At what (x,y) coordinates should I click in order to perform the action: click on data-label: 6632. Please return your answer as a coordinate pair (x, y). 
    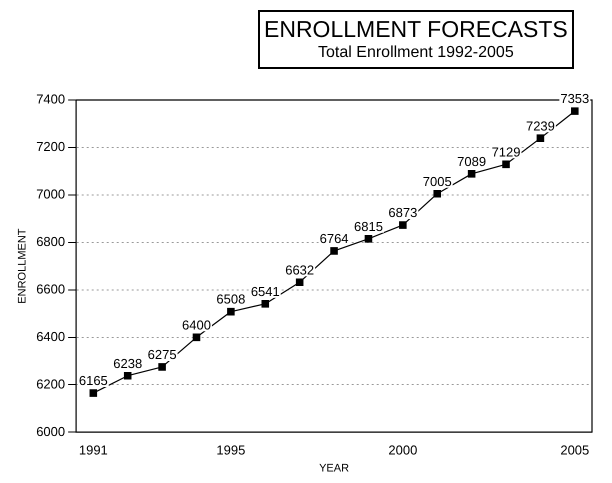
    Looking at the image, I should click on (299, 270).